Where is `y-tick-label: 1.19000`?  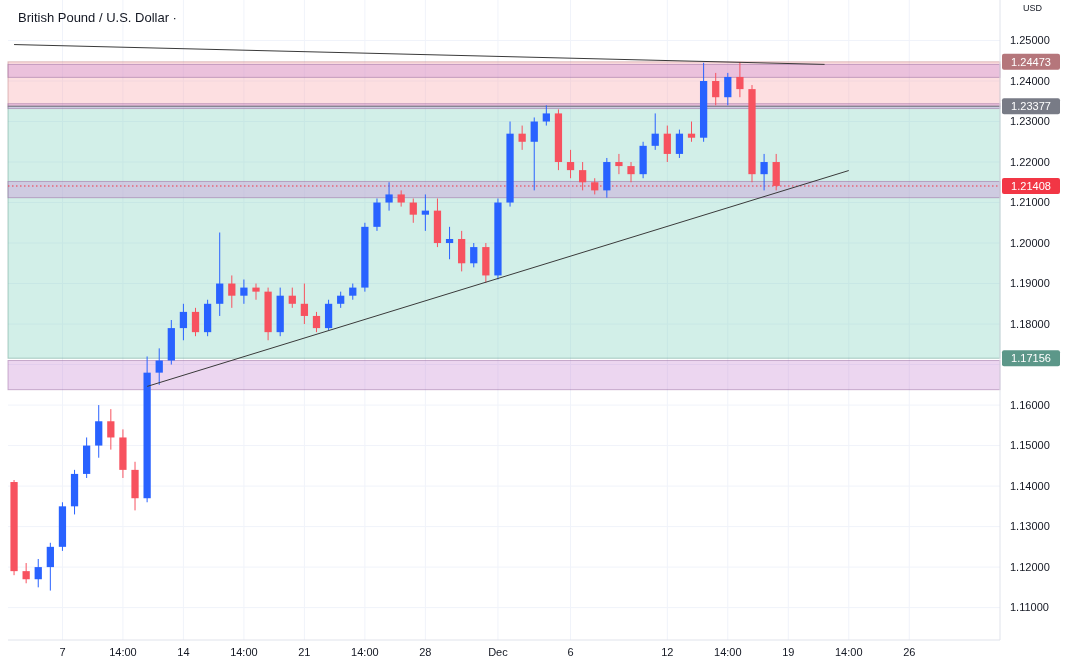 y-tick-label: 1.19000 is located at coordinates (1030, 283).